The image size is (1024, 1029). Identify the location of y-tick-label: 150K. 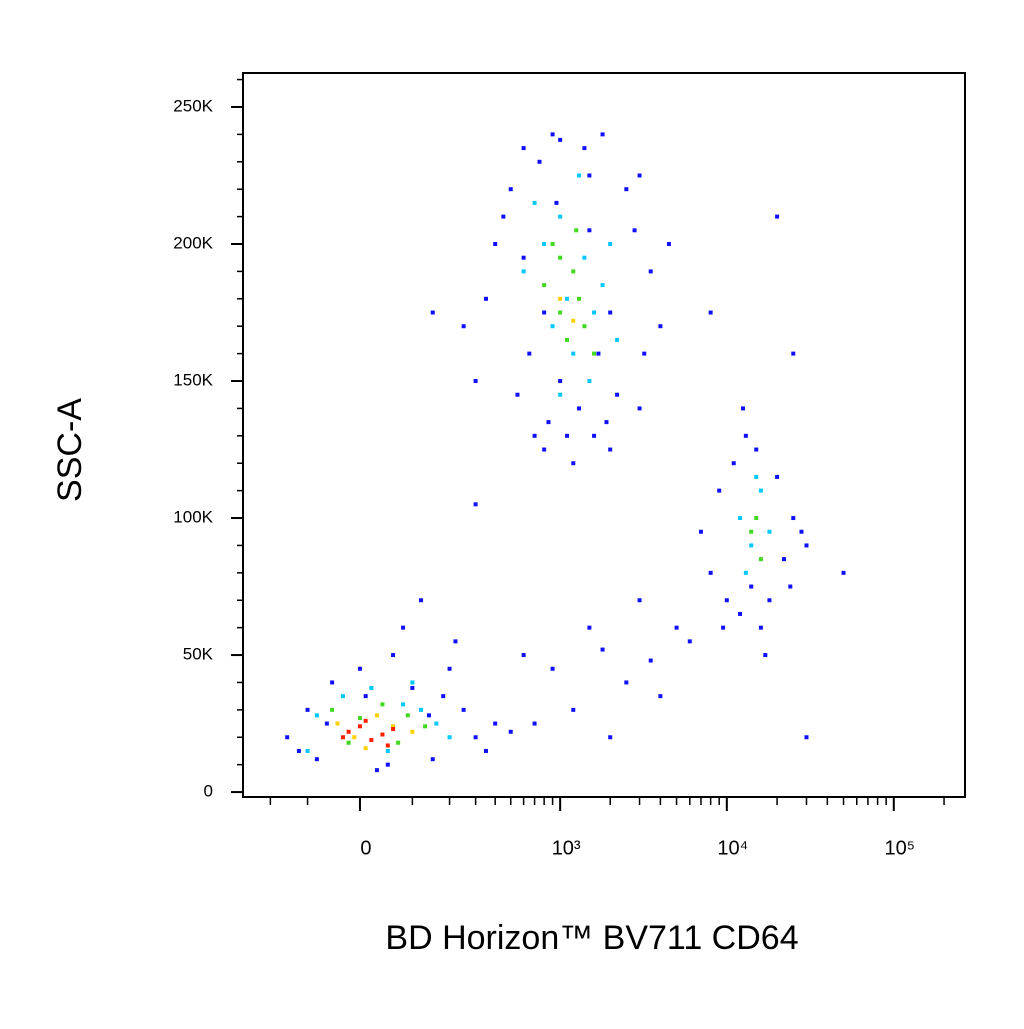
(193, 379).